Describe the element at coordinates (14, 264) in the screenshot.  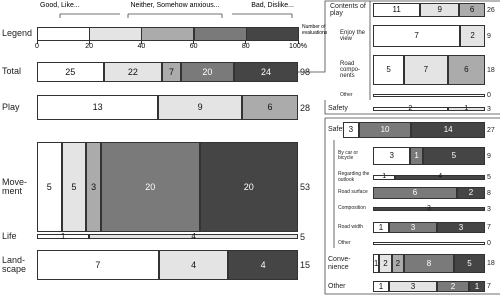
I see `row-label: Land-scape` at that location.